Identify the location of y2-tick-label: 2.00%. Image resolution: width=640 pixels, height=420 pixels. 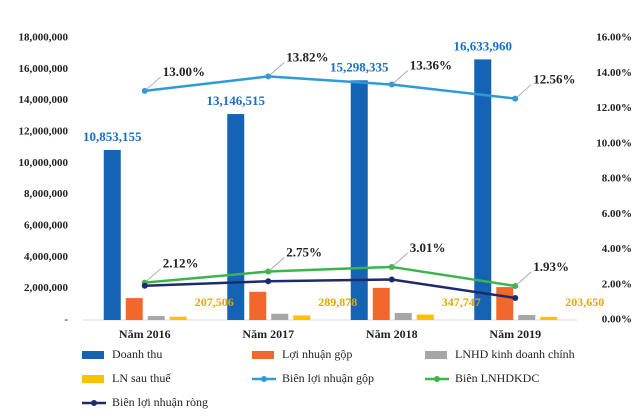
(617, 284).